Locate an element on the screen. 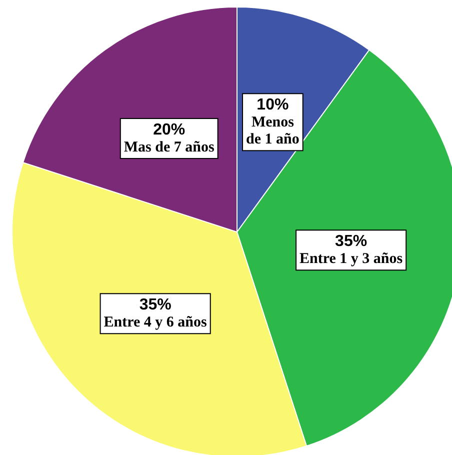  slice-label: Entre 1 y 3 años is located at coordinates (351, 259).